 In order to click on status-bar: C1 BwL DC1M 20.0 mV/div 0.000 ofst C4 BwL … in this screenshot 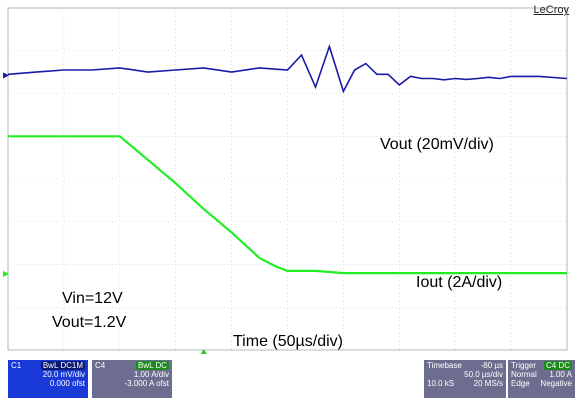, I will do `click(287, 380)`.